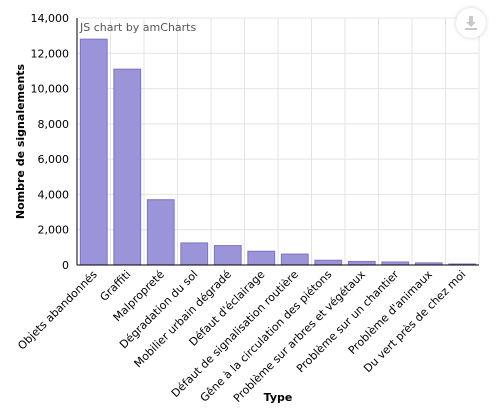 This screenshot has height=419, width=500. What do you see at coordinates (50, 18) in the screenshot?
I see `y-tick-label: 14,000` at bounding box center [50, 18].